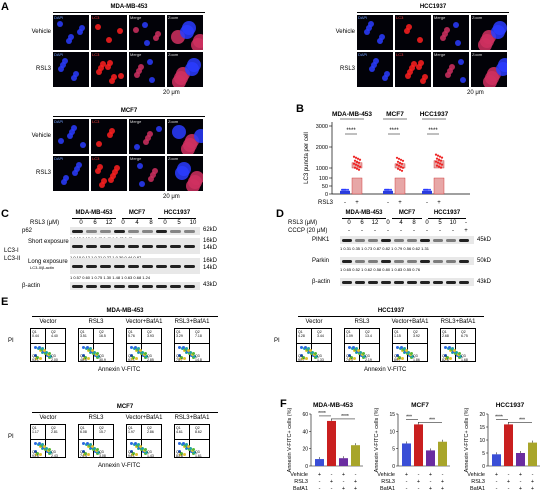 The height and width of the screenshot is (498, 550). What do you see at coordinates (43, 173) in the screenshot?
I see `panel-a-row-label: RSL3` at bounding box center [43, 173].